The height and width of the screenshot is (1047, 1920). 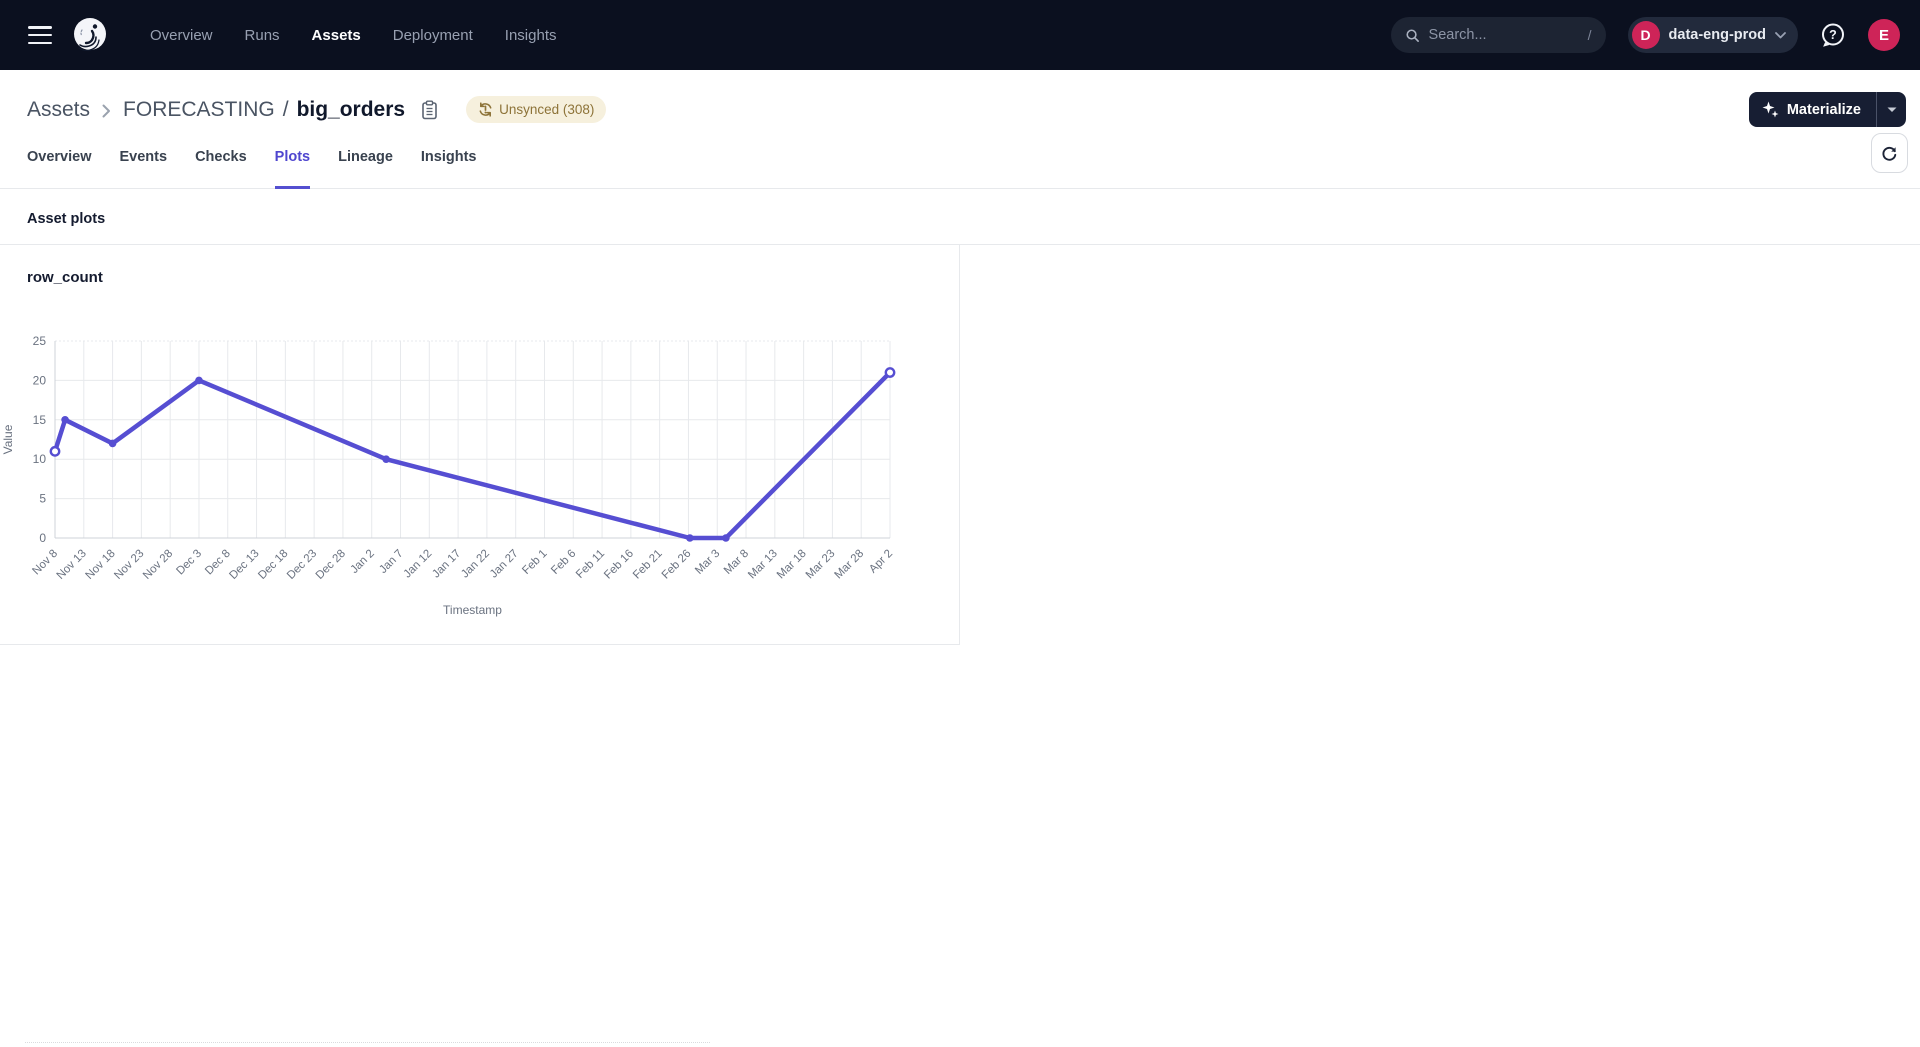 What do you see at coordinates (106, 110) in the screenshot?
I see `chevron-right-icon` at bounding box center [106, 110].